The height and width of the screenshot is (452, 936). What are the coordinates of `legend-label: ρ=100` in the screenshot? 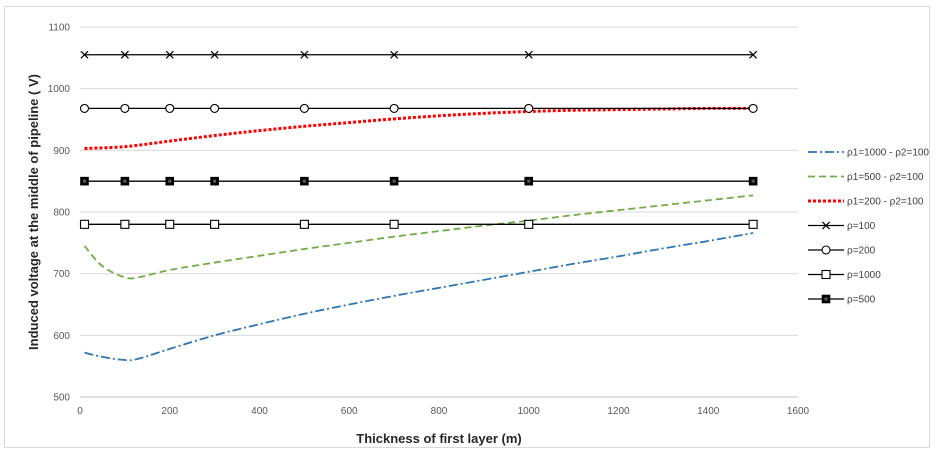 It's located at (861, 226).